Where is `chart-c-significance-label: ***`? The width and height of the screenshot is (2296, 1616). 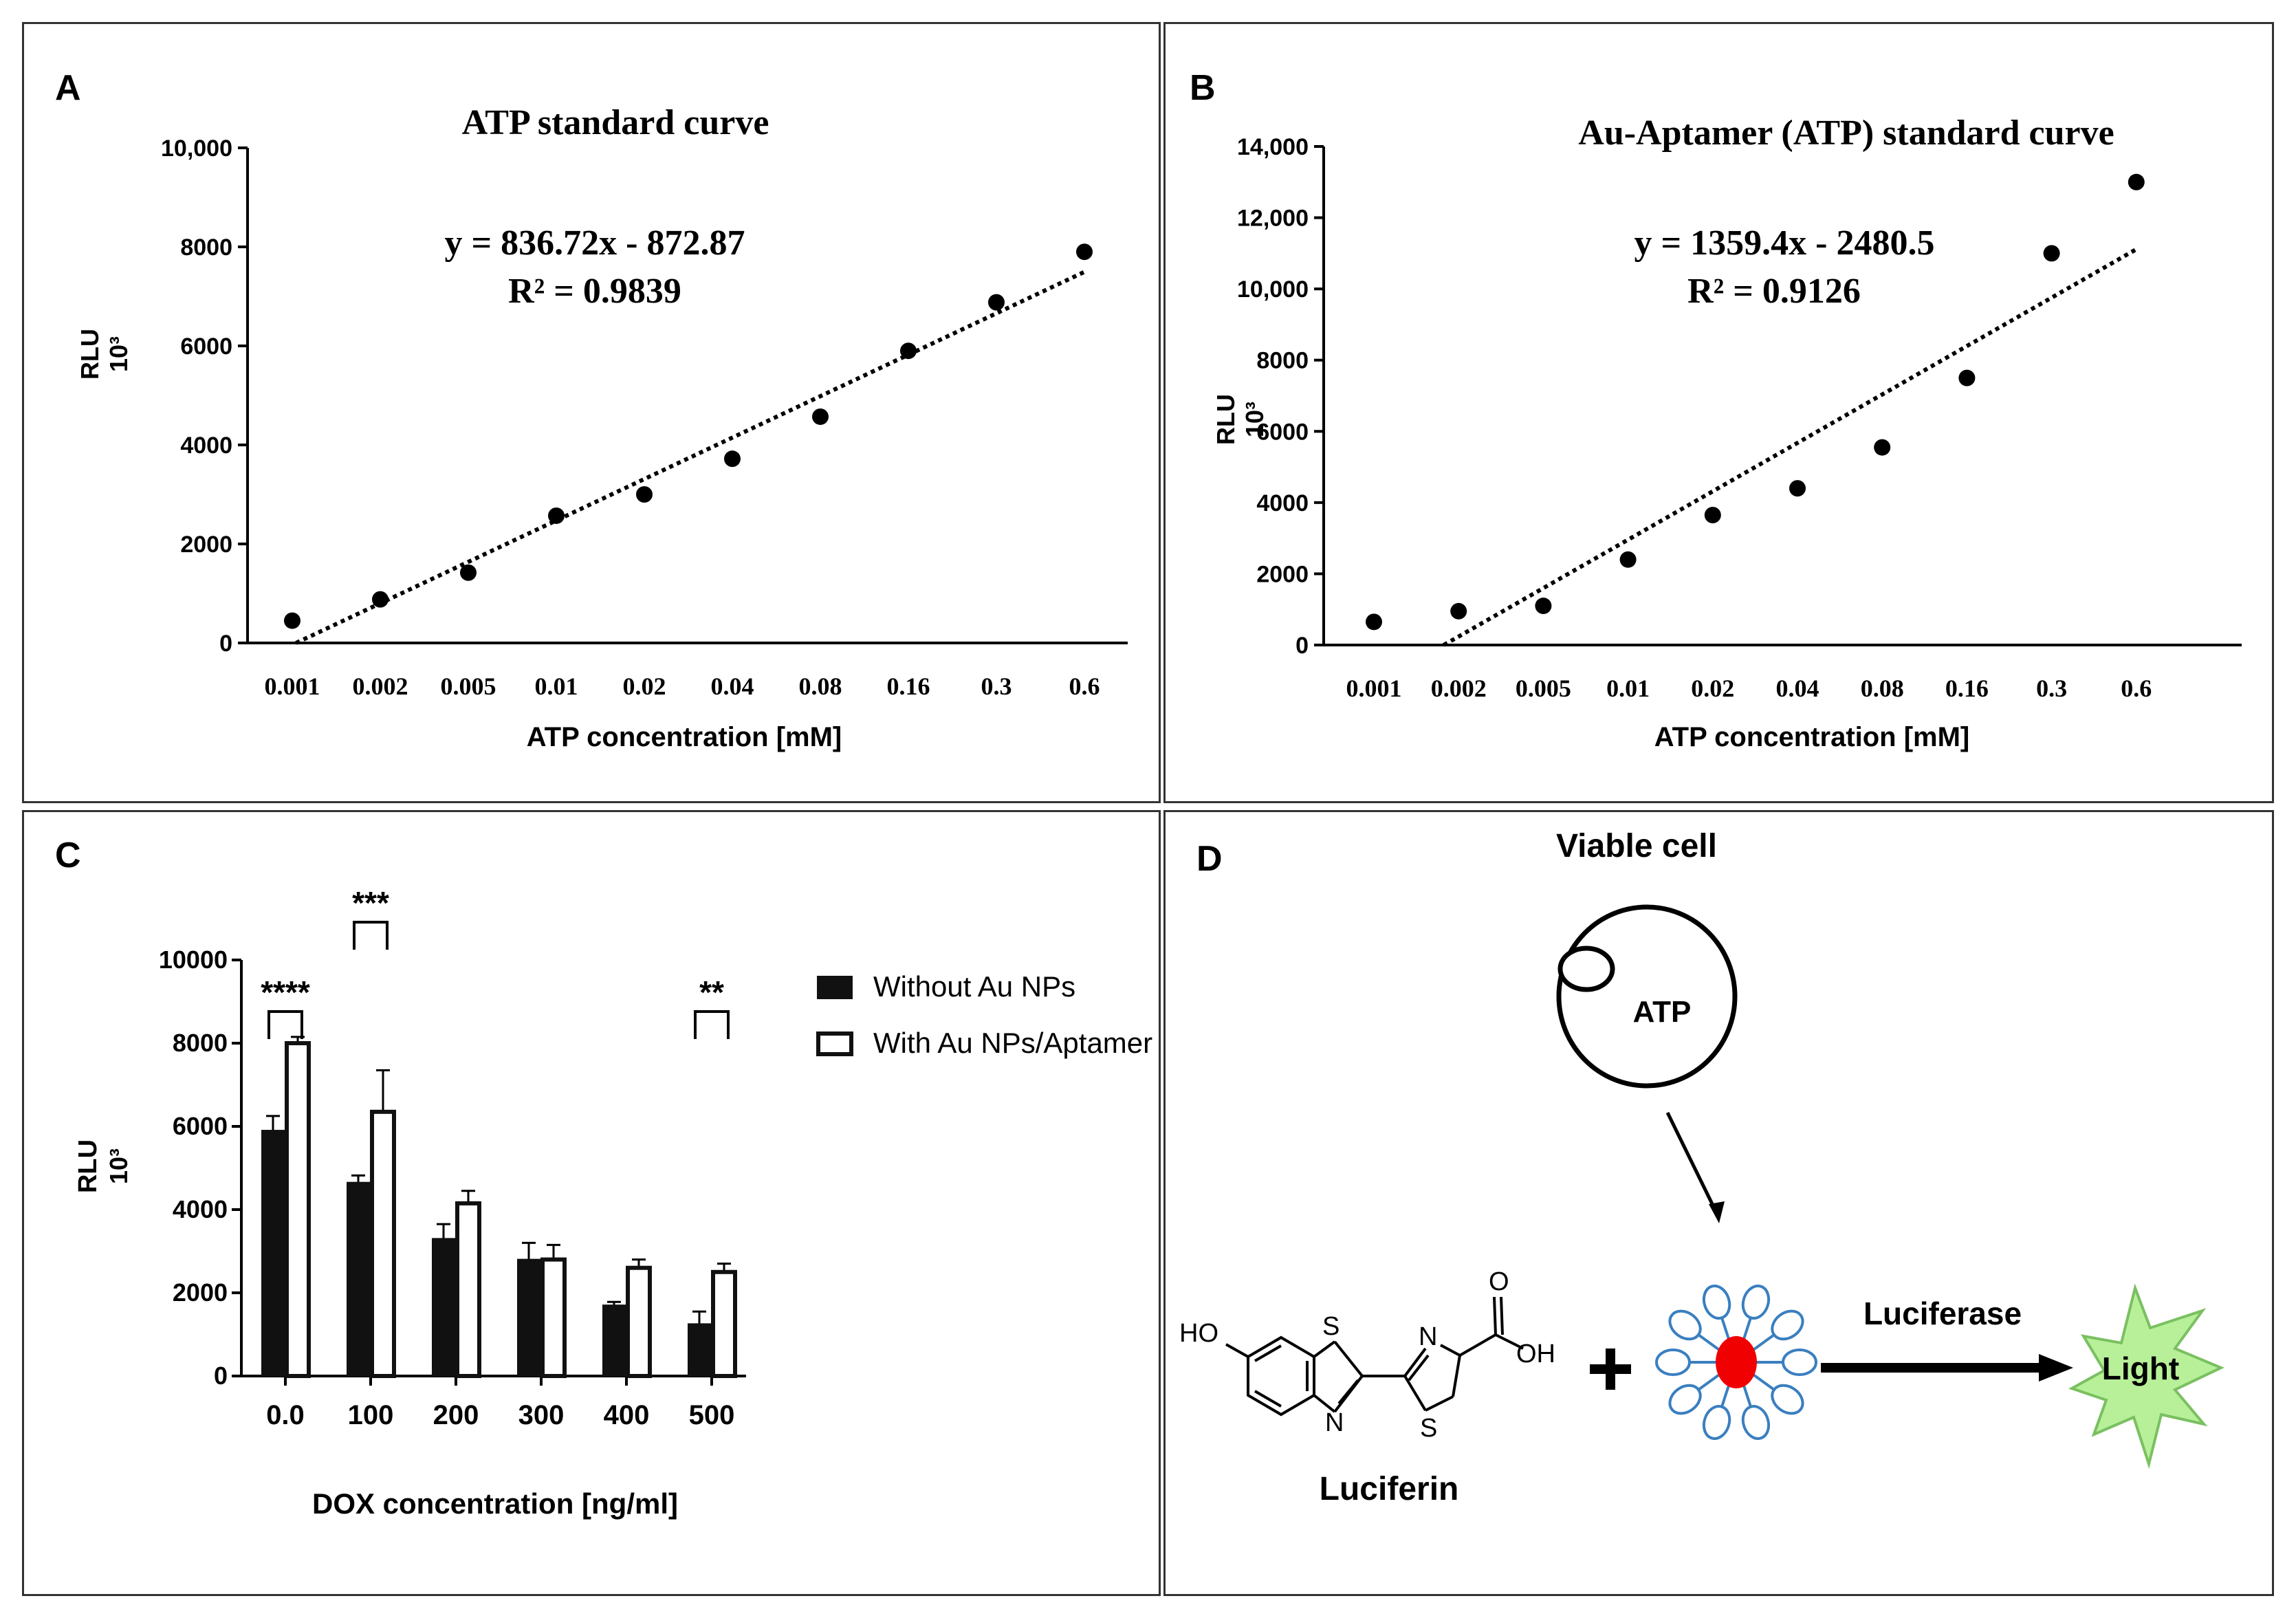
chart-c-significance-label: *** is located at coordinates (370, 903).